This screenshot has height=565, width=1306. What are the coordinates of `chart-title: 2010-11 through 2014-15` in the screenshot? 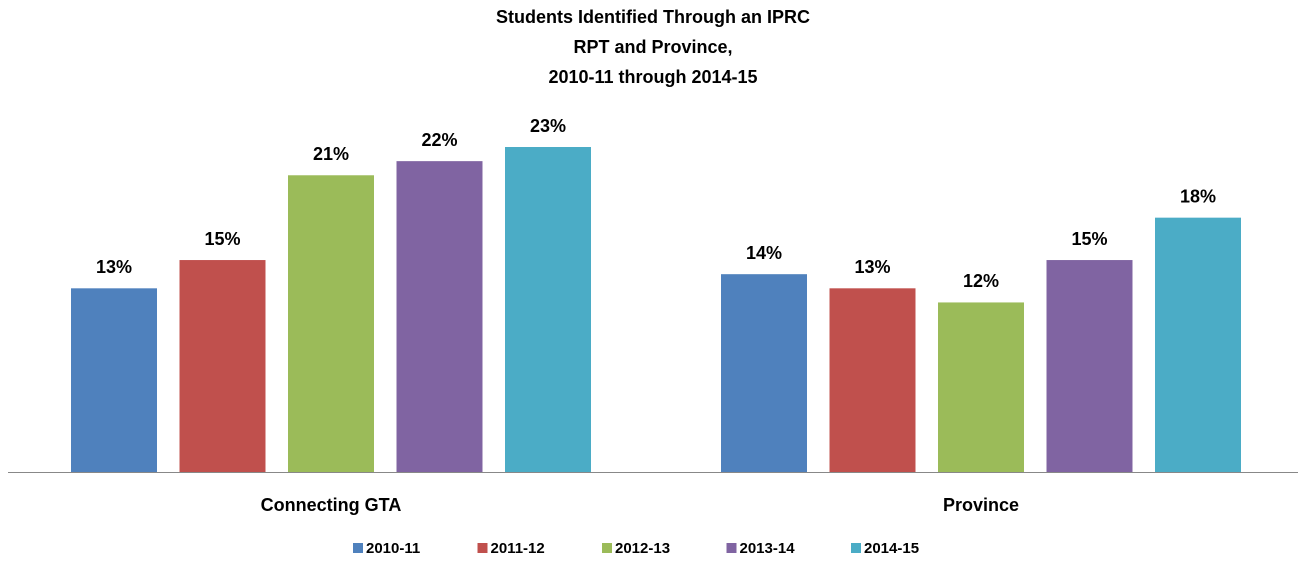 It's located at (652, 77).